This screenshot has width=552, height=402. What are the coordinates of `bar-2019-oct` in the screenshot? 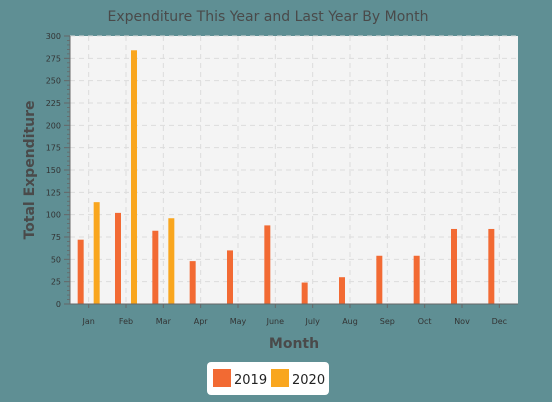 It's located at (416, 279).